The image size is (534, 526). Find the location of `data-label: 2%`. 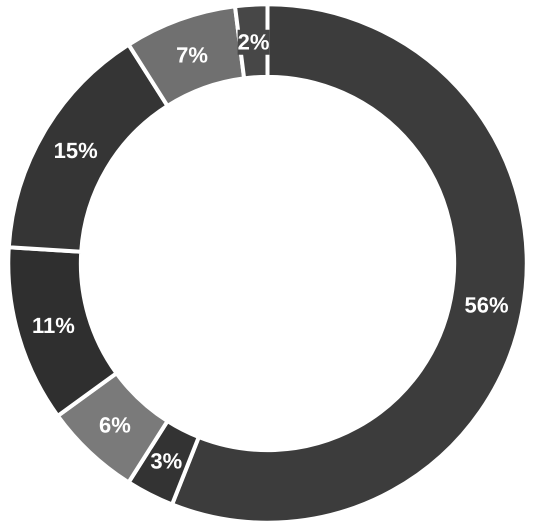

data-label: 2% is located at coordinates (254, 42).